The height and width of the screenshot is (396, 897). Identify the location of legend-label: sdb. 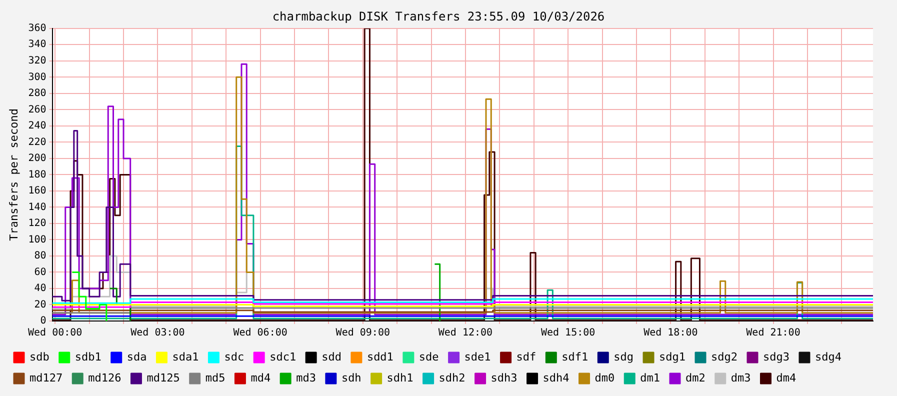
(40, 357).